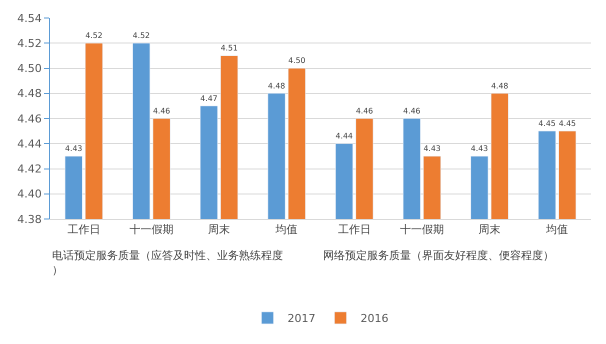 This screenshot has height=344, width=606. Describe the element at coordinates (438, 255) in the screenshot. I see `text: 网络预定服务质量（界面友好程度、便容程度）` at that location.